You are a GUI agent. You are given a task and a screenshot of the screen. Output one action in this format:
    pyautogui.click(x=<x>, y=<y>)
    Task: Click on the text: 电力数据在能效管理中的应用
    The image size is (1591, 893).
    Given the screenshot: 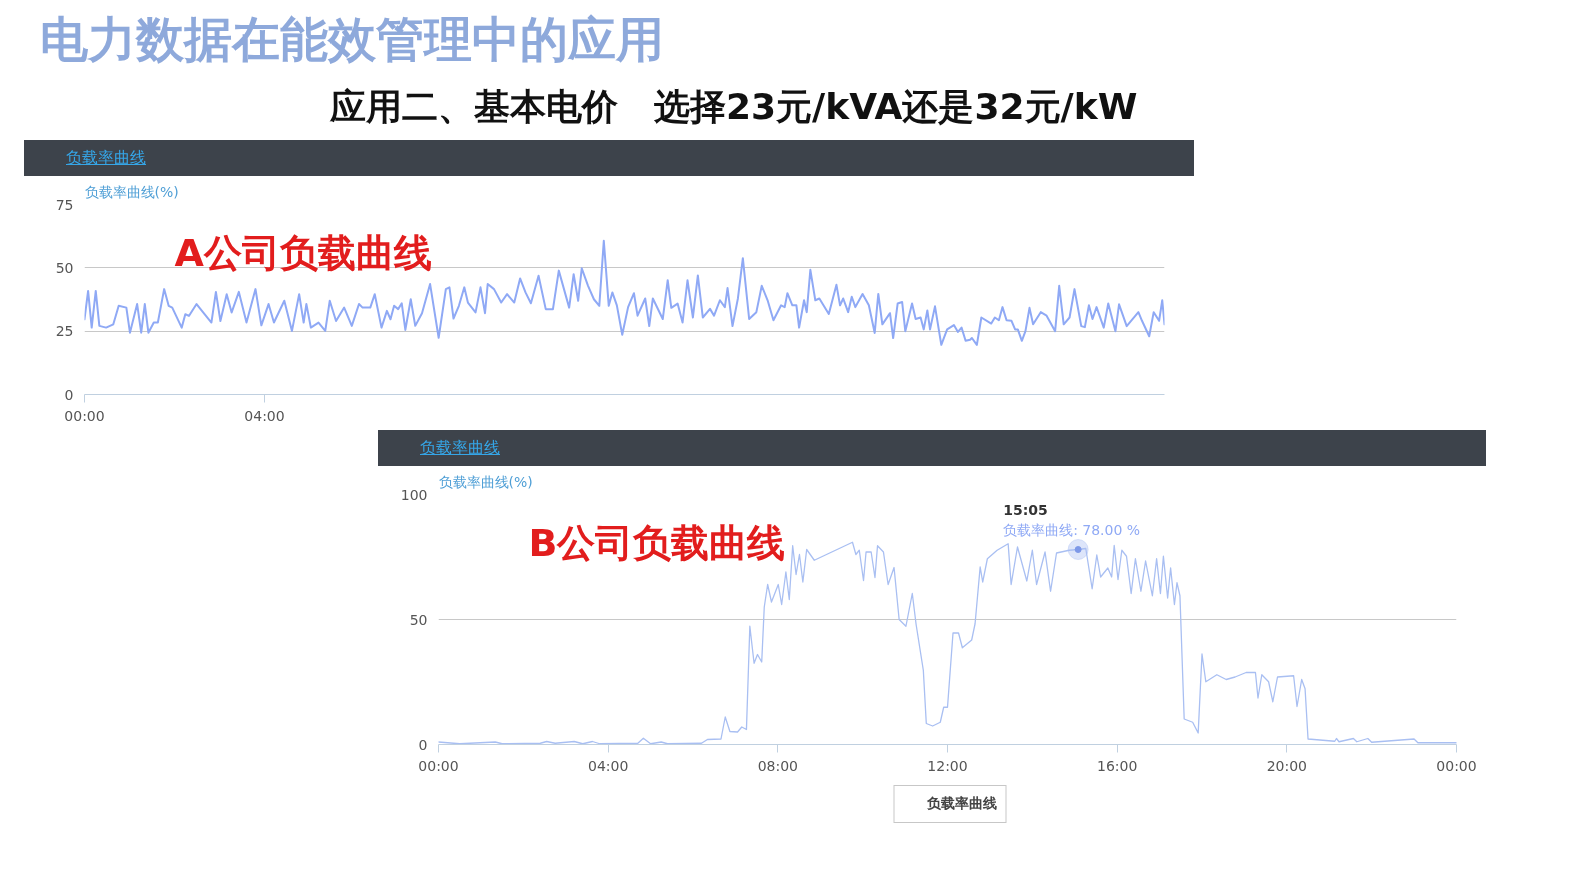 What is the action you would take?
    pyautogui.click(x=352, y=39)
    